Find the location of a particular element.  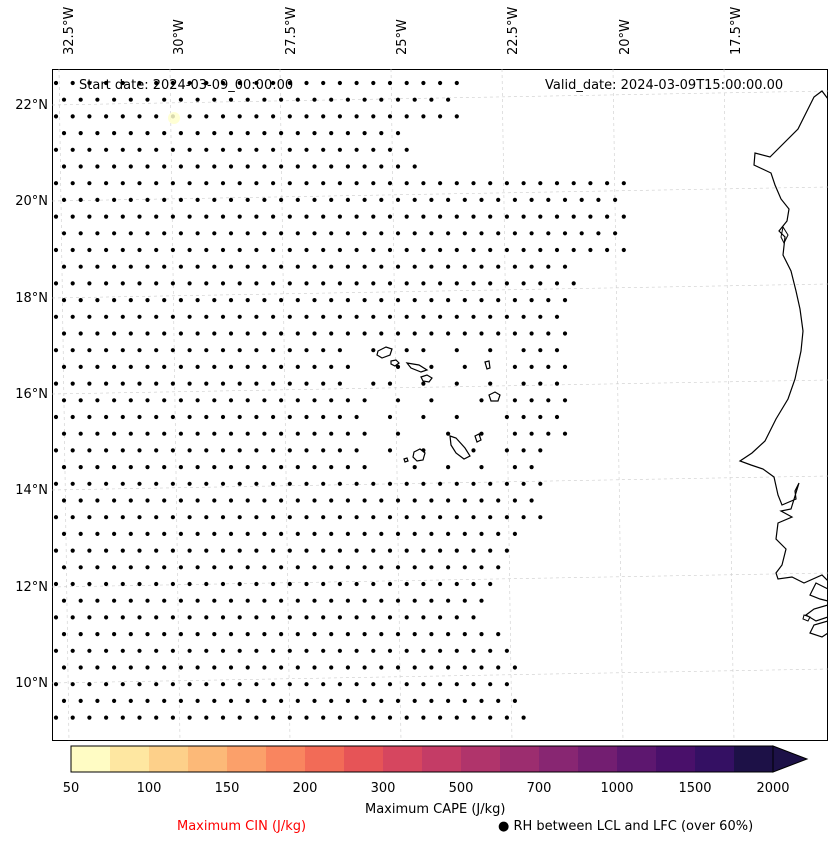

island-sal is located at coordinates (487, 365).